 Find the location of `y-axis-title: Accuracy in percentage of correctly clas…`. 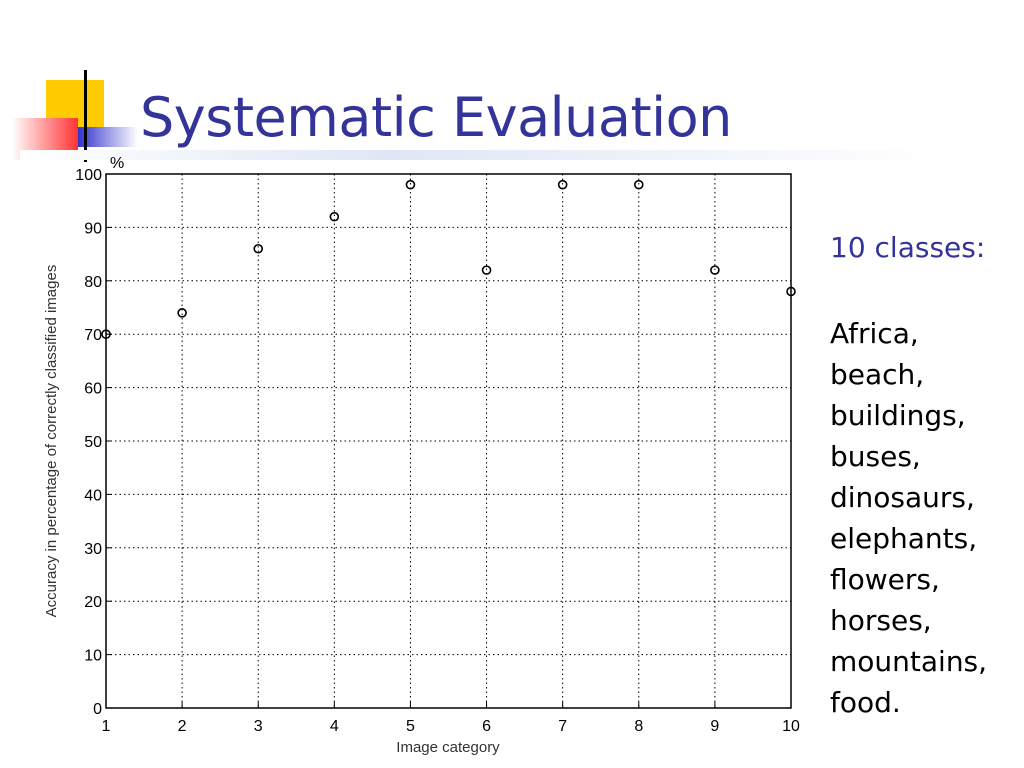

y-axis-title: Accuracy in percentage of correctly clas… is located at coordinates (51, 441).